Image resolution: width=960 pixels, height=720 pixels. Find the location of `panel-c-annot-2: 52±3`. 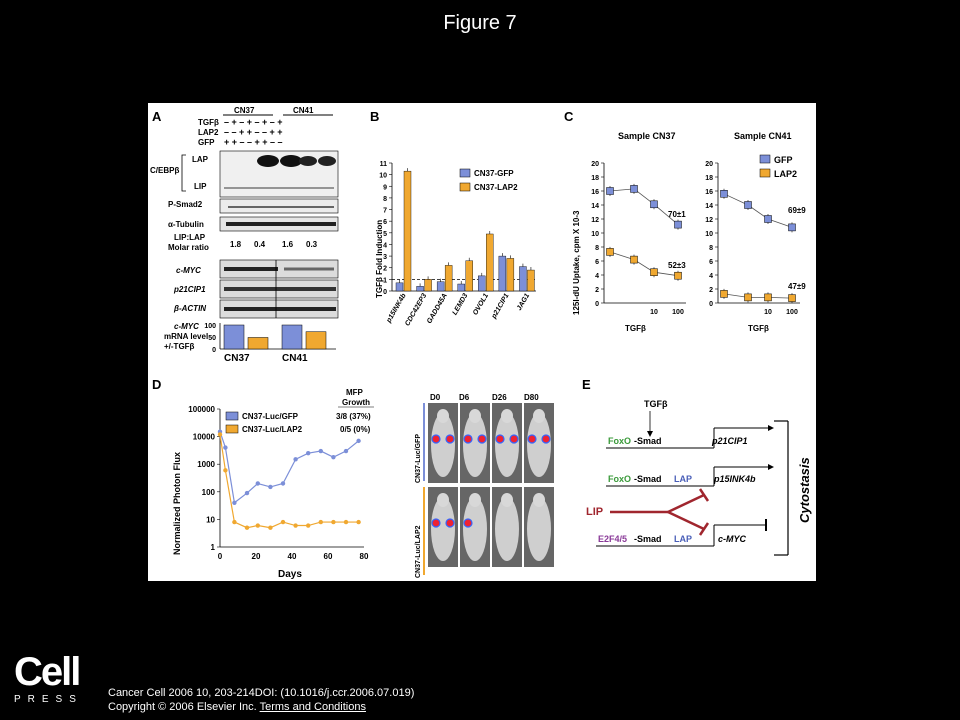

panel-c-annot-2: 52±3 is located at coordinates (677, 265).